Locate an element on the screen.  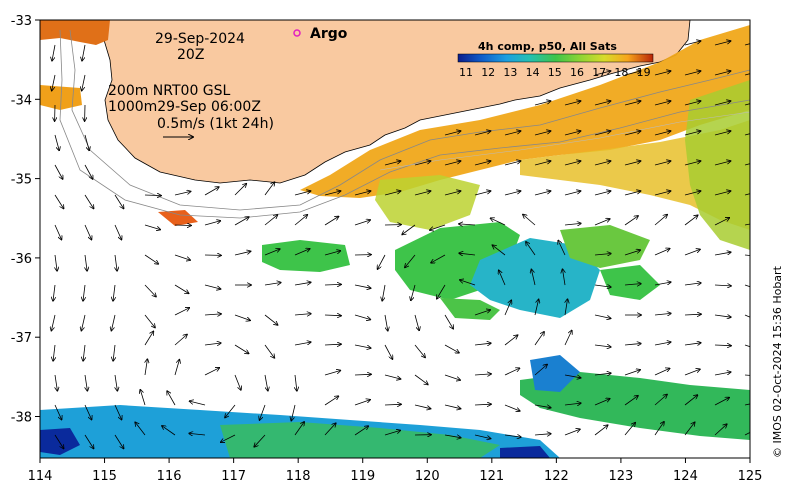
colorbar-tick-label: 15 is located at coordinates (555, 72).